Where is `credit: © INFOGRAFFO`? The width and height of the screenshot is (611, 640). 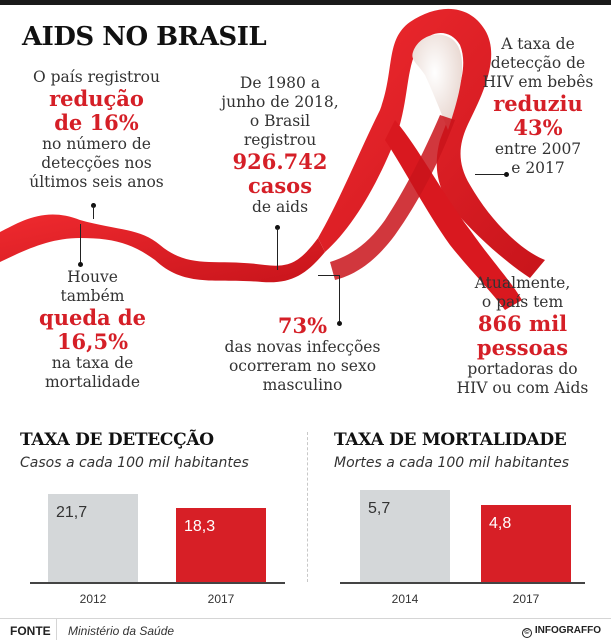 credit: © INFOGRAFFO is located at coordinates (561, 631).